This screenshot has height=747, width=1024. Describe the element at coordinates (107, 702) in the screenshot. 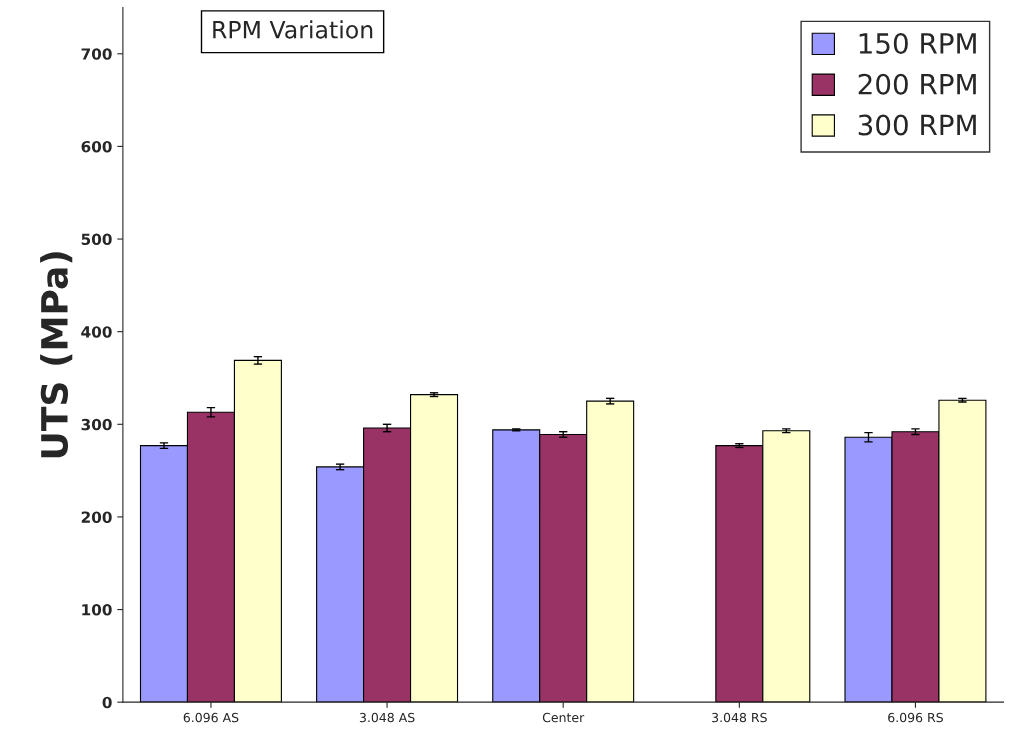

I see `y-tick-label: 0` at that location.